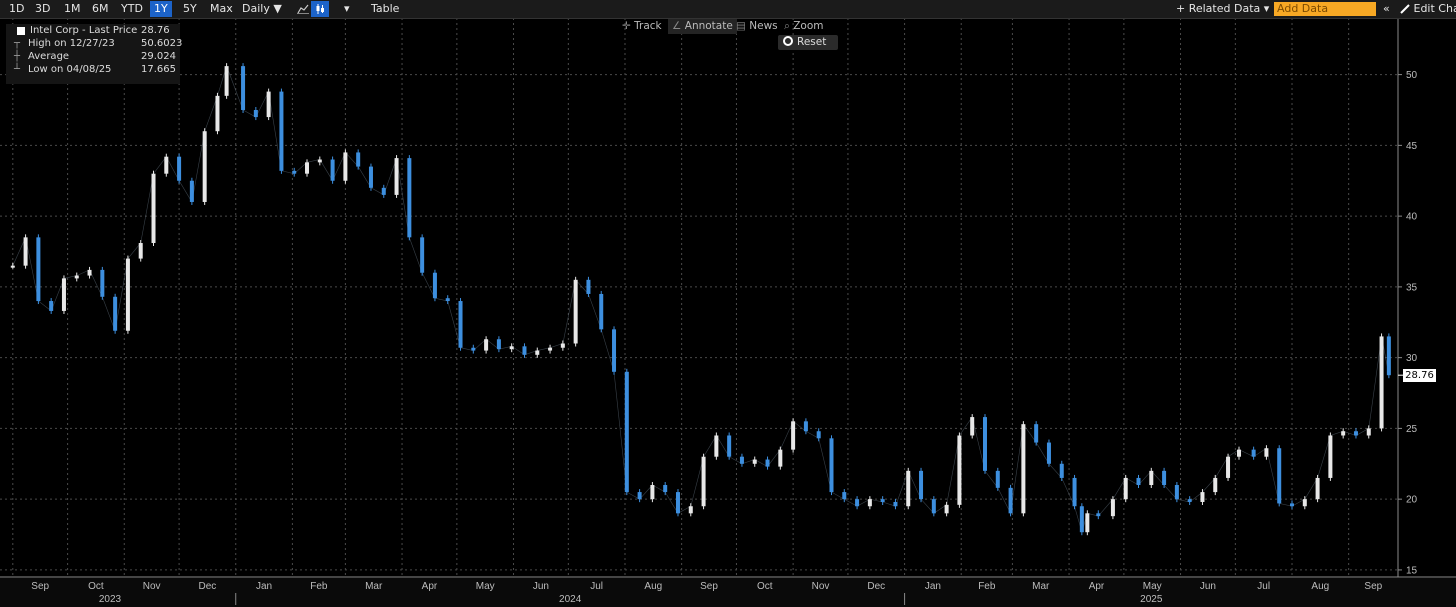  What do you see at coordinates (787, 26) in the screenshot?
I see `magnifier-icon: ⌕` at bounding box center [787, 26].